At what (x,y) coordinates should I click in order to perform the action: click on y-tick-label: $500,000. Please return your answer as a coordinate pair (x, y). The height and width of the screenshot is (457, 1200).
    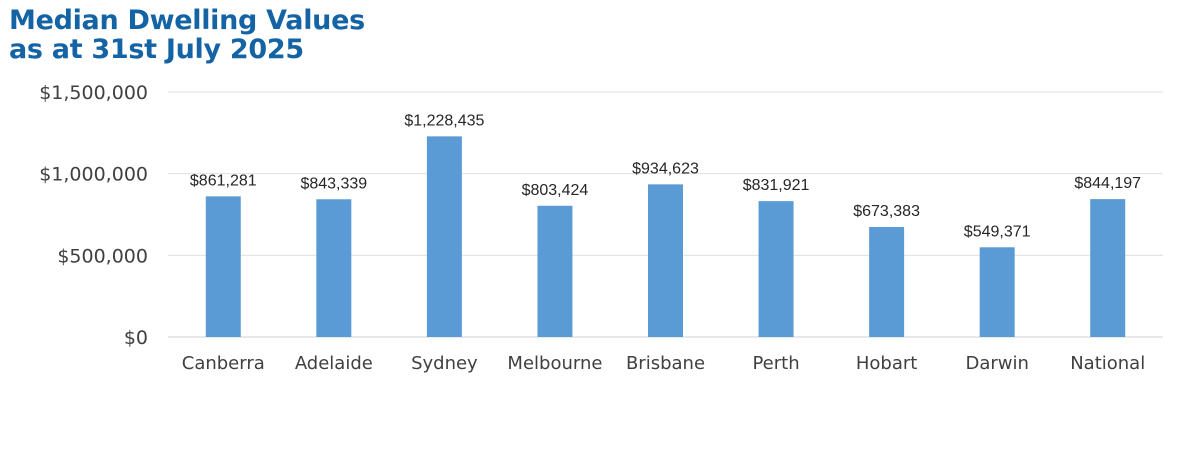
    Looking at the image, I should click on (102, 256).